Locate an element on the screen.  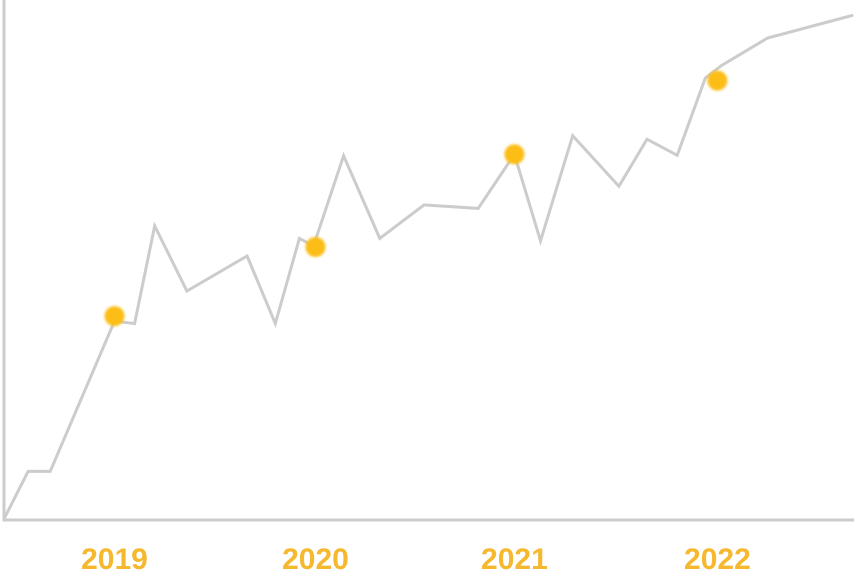
x-tick-label-2021: 2021 is located at coordinates (514, 559).